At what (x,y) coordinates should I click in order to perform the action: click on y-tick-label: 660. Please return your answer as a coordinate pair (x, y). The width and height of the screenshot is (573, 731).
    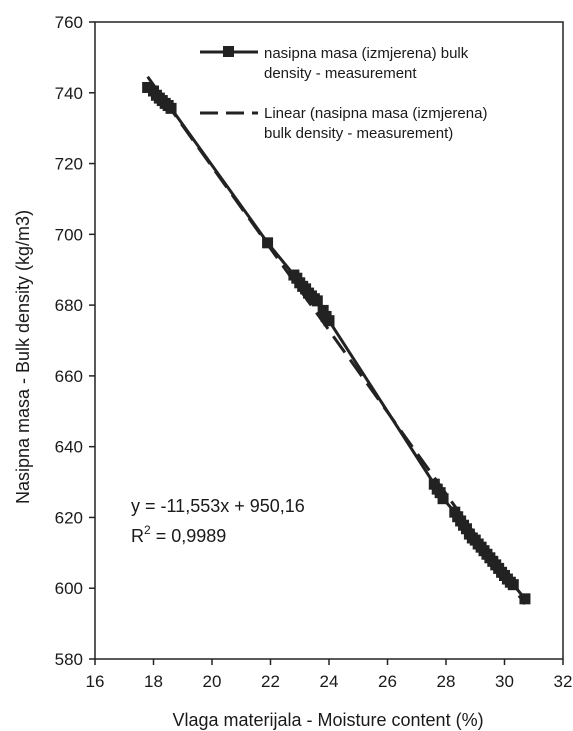
    Looking at the image, I should click on (69, 376).